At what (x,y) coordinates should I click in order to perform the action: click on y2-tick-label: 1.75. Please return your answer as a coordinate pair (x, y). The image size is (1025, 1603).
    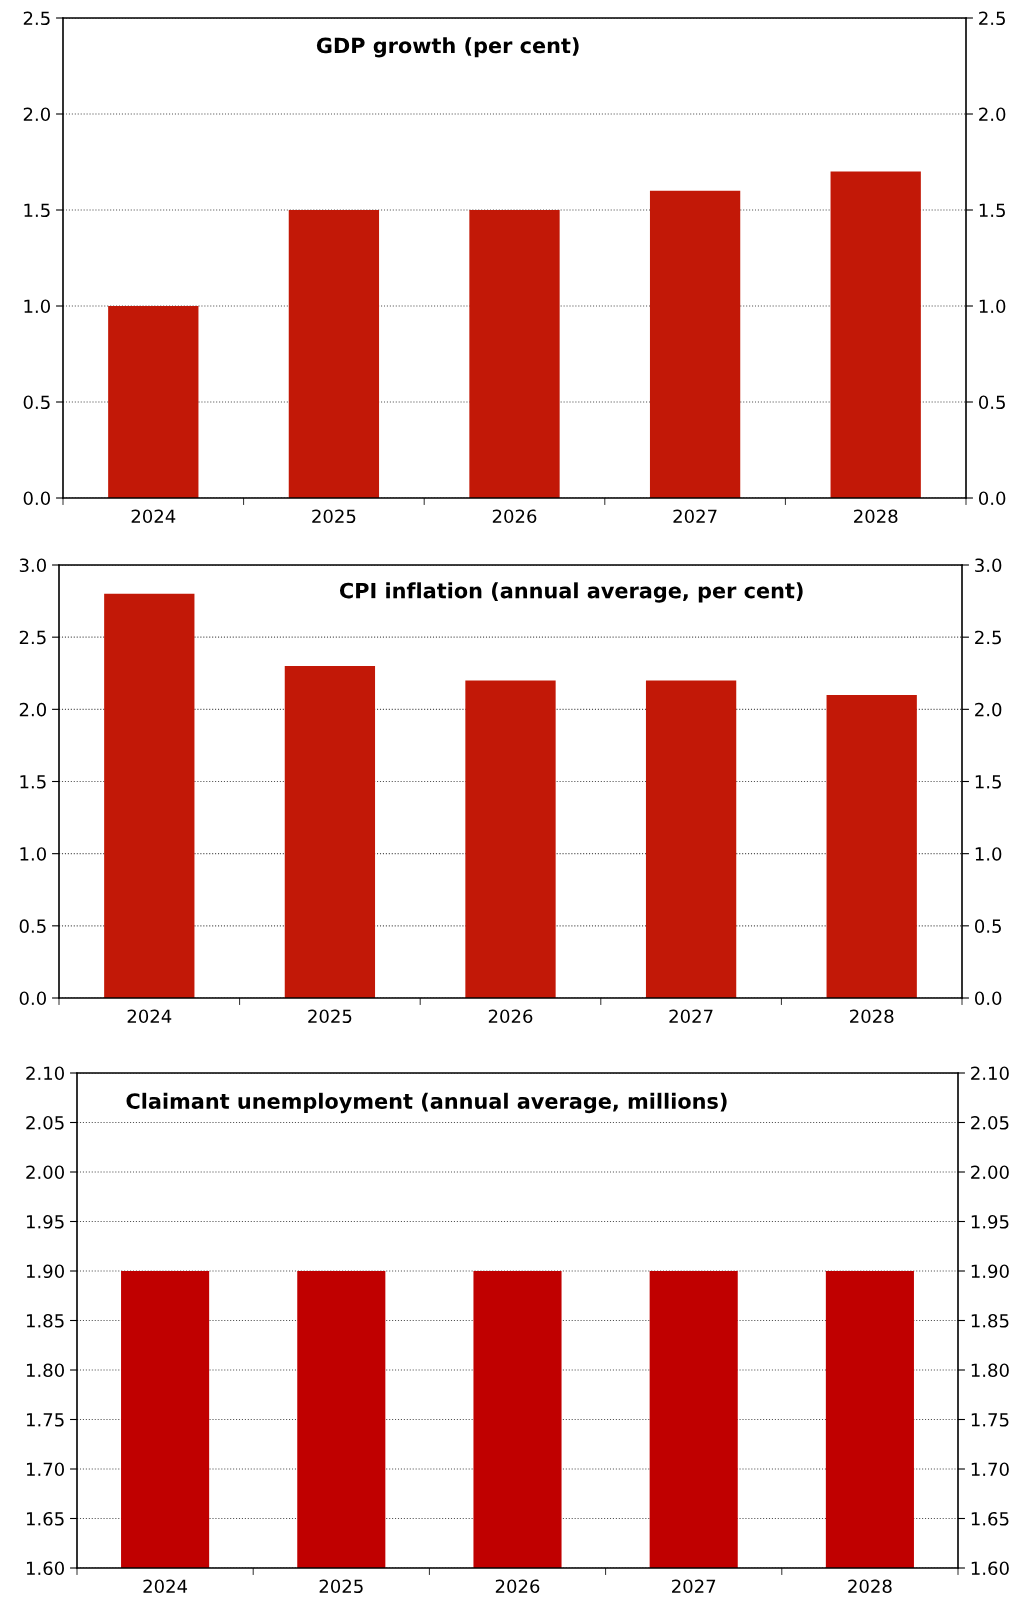
    Looking at the image, I should click on (990, 1420).